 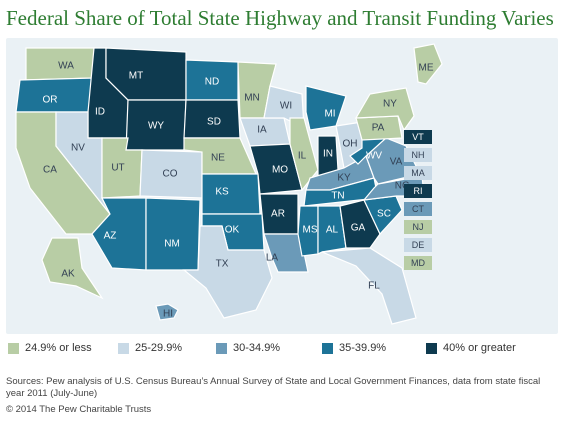 What do you see at coordinates (396, 162) in the screenshot?
I see `state-label-va: VA` at bounding box center [396, 162].